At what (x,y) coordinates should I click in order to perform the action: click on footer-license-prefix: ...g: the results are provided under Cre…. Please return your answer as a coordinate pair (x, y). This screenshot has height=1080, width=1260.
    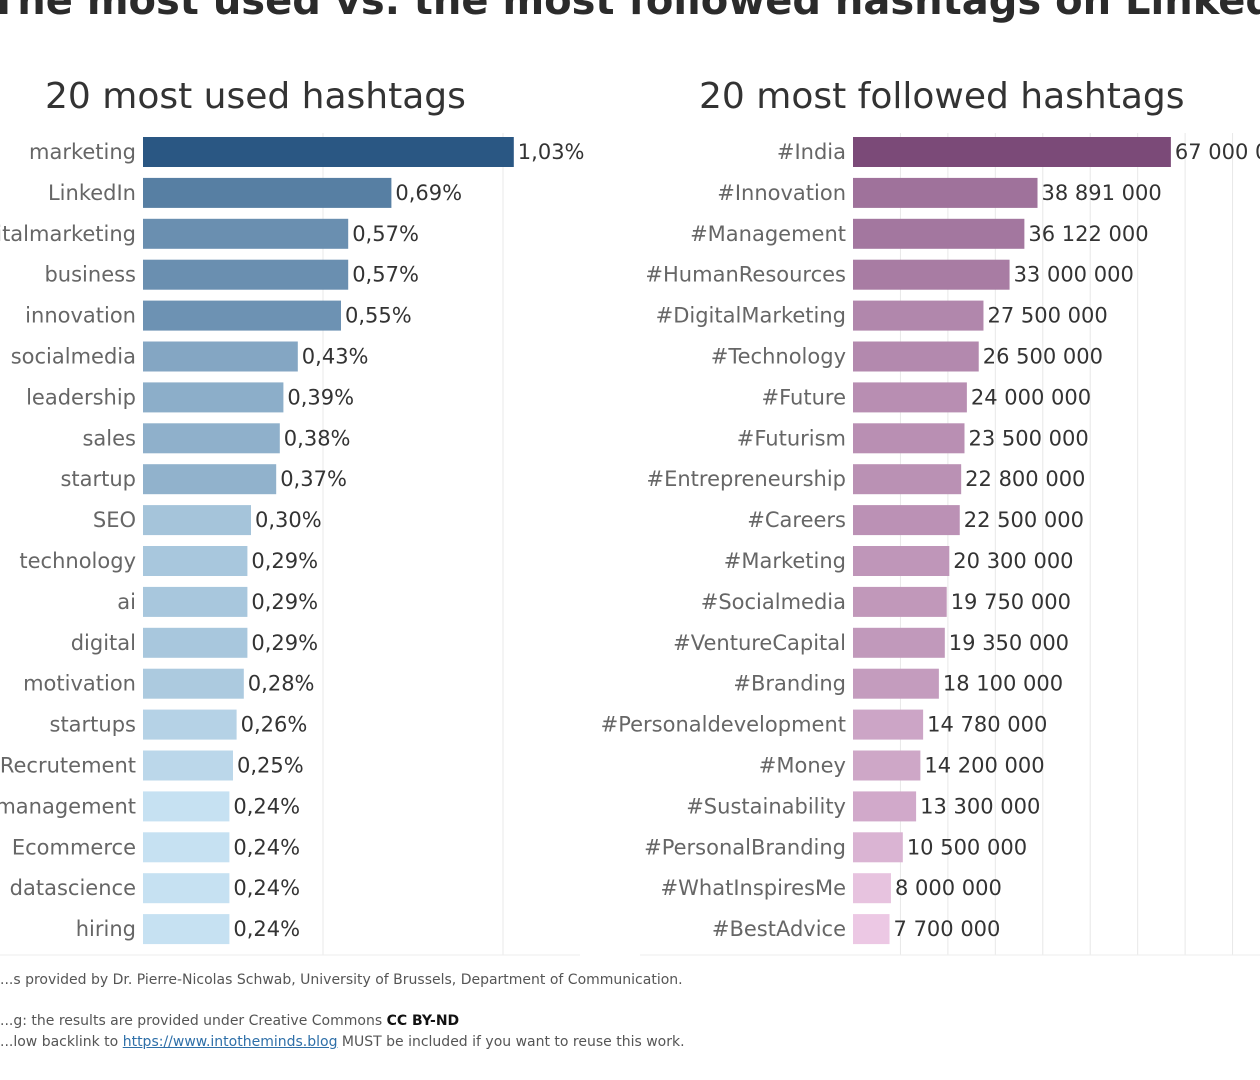
    Looking at the image, I should click on (193, 1021).